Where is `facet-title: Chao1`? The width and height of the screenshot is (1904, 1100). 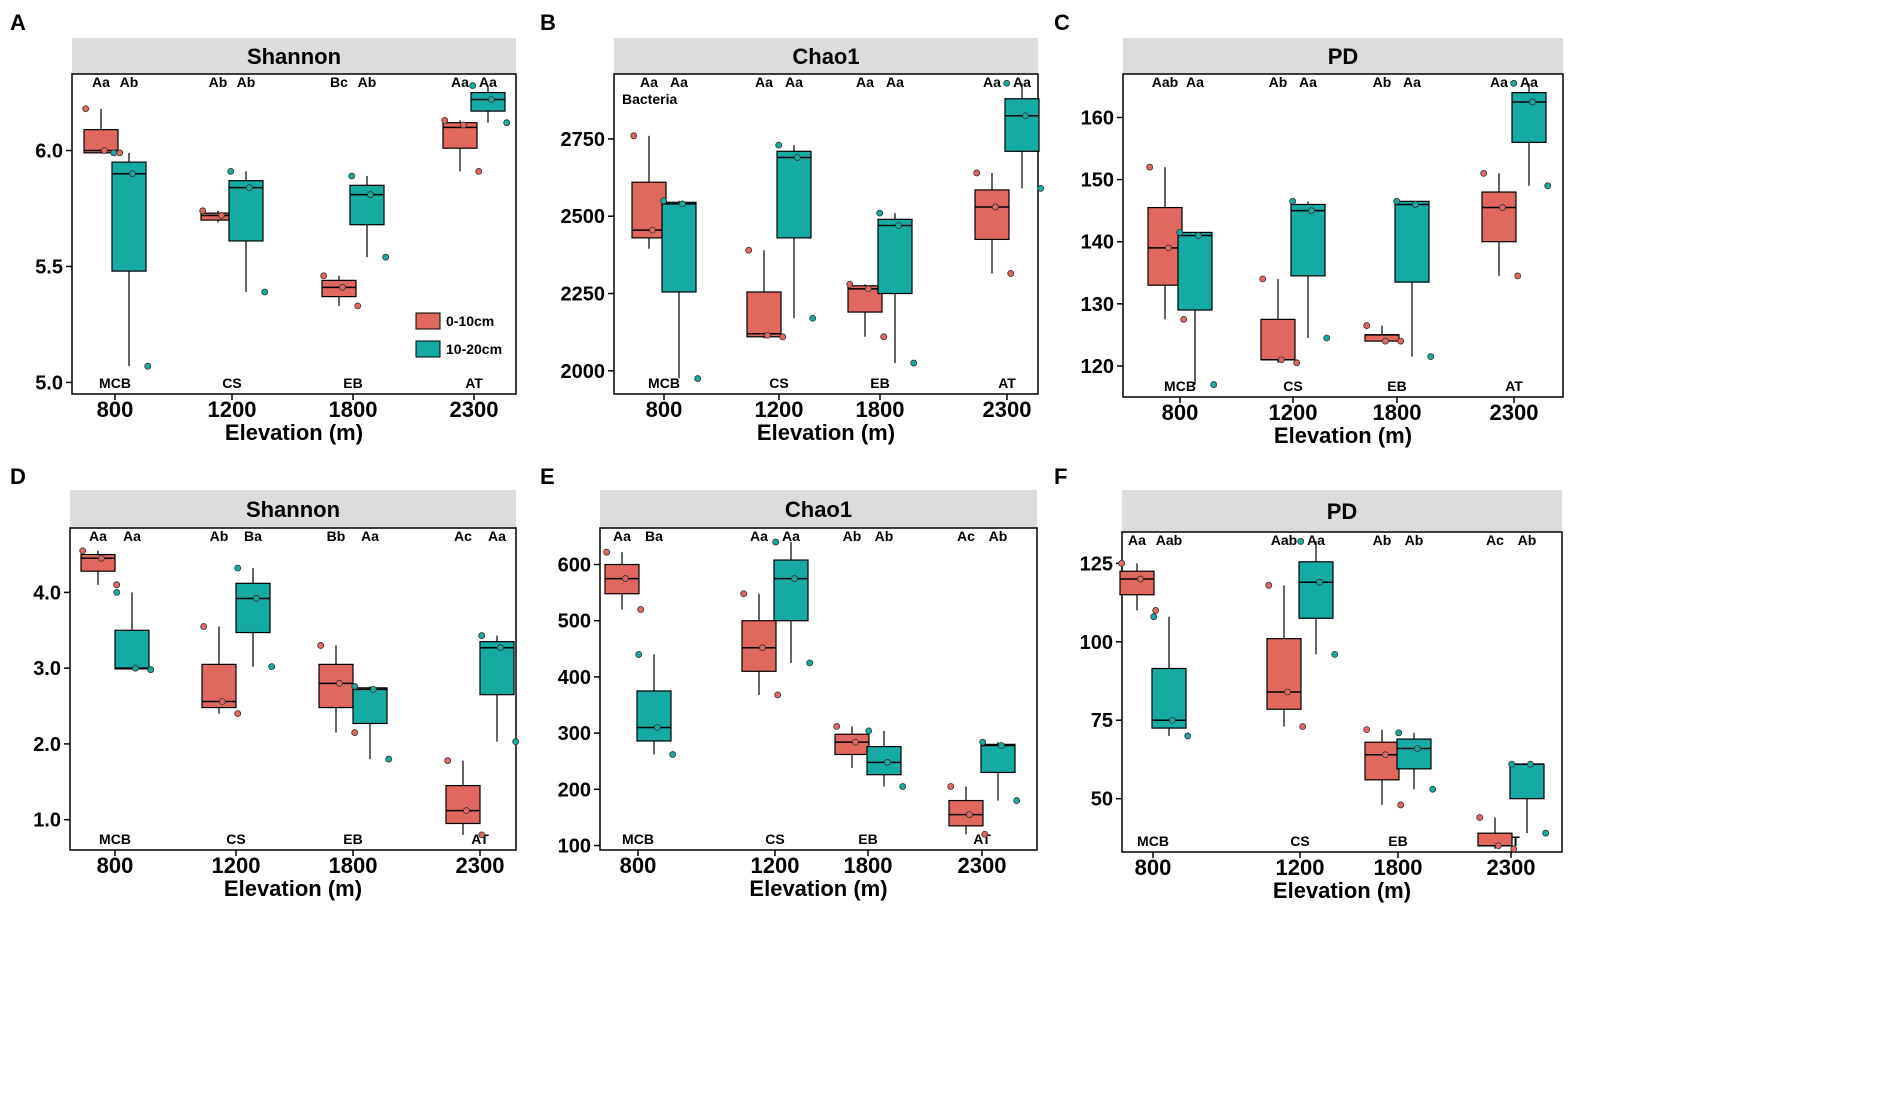
facet-title: Chao1 is located at coordinates (825, 56).